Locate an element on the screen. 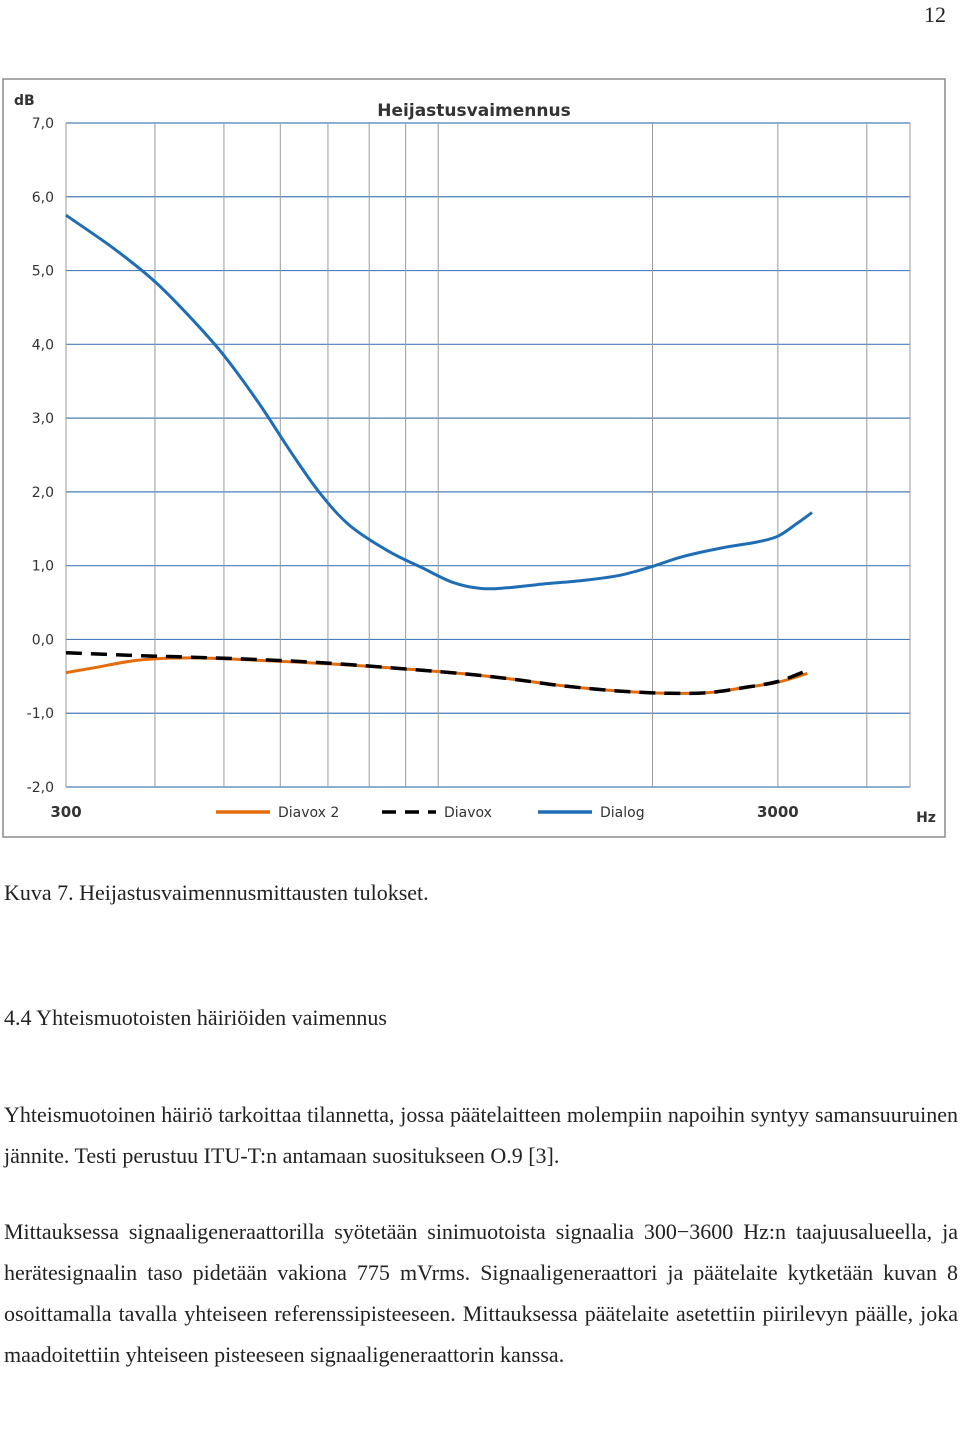 The height and width of the screenshot is (1429, 960). y-tick-label: 6,0 is located at coordinates (43, 198).